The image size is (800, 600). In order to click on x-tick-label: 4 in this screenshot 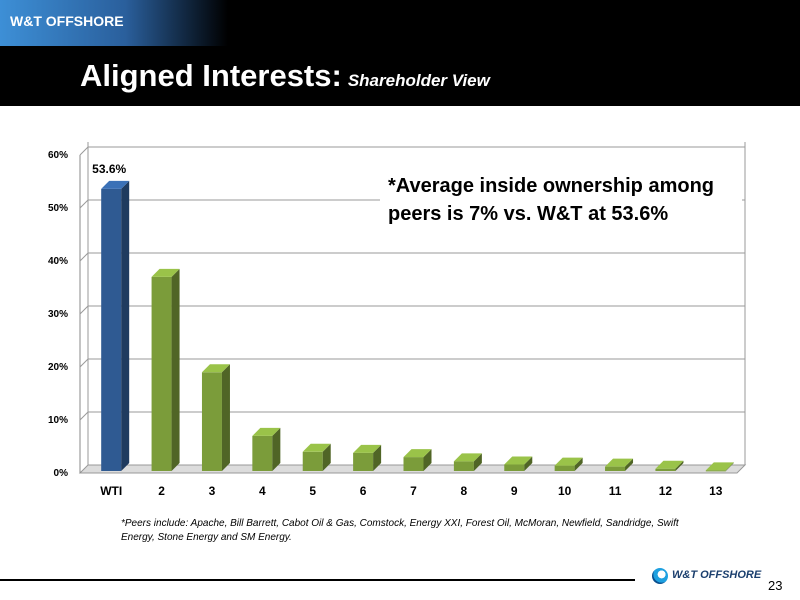, I will do `click(262, 491)`.